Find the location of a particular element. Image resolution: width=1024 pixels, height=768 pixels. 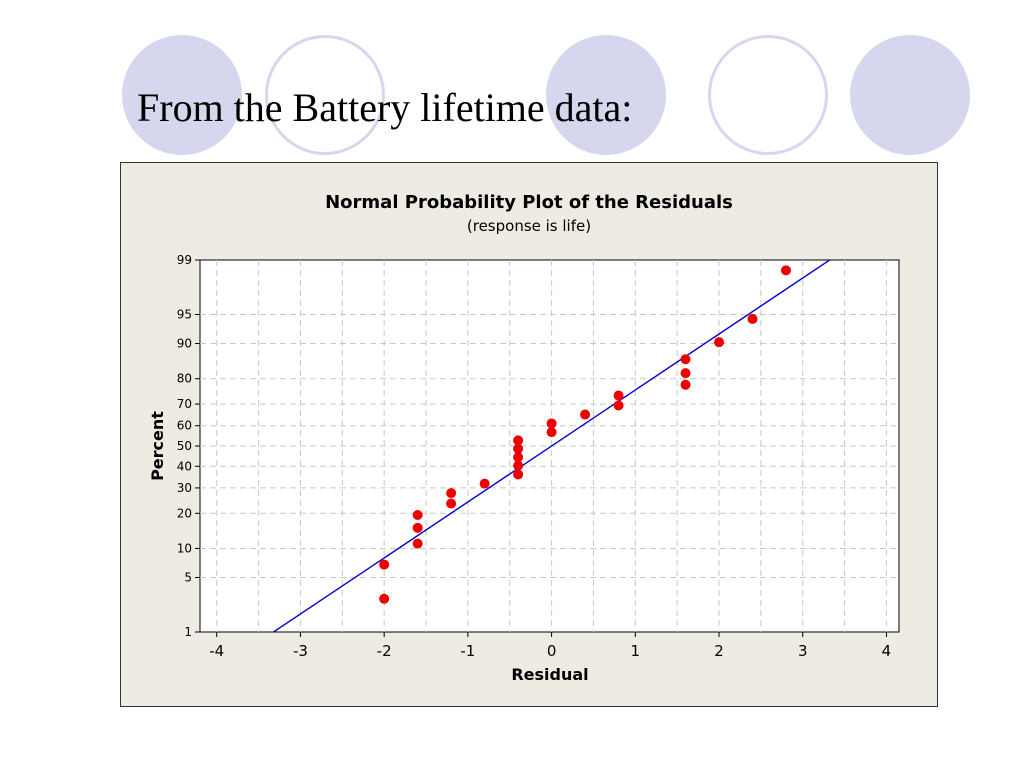

y-tick-label: 10 is located at coordinates (184, 548).